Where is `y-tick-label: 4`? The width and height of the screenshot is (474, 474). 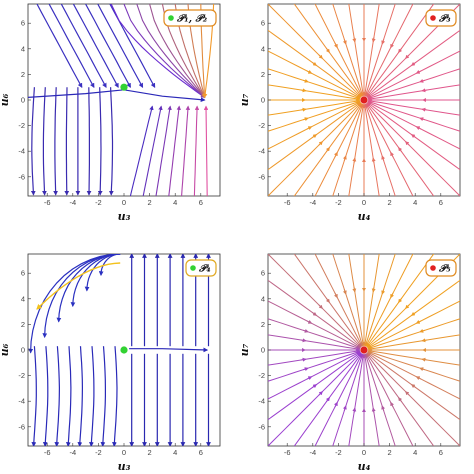 y-tick-label: 4 is located at coordinates (263, 48).